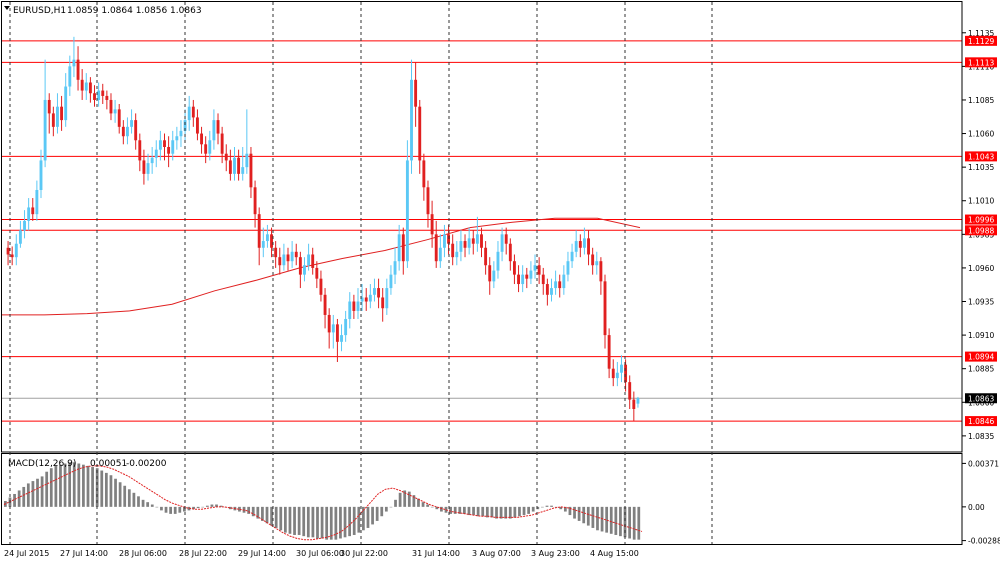  I want to click on price-axis-label: 1.0885, so click(981, 369).